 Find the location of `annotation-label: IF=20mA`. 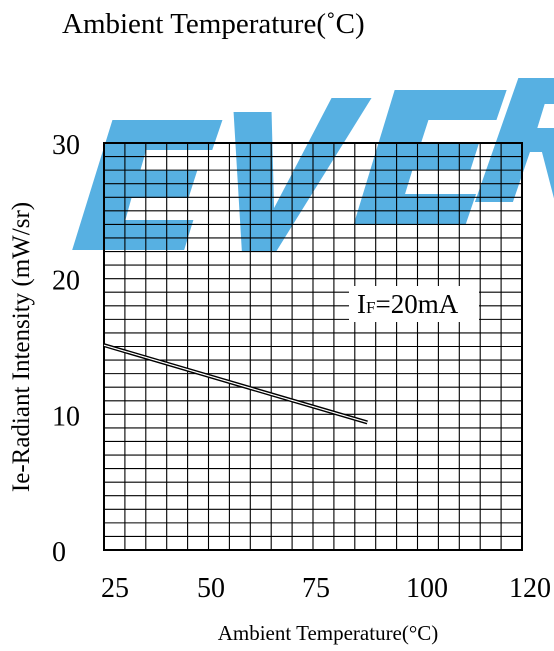

annotation-label: IF=20mA is located at coordinates (408, 304).